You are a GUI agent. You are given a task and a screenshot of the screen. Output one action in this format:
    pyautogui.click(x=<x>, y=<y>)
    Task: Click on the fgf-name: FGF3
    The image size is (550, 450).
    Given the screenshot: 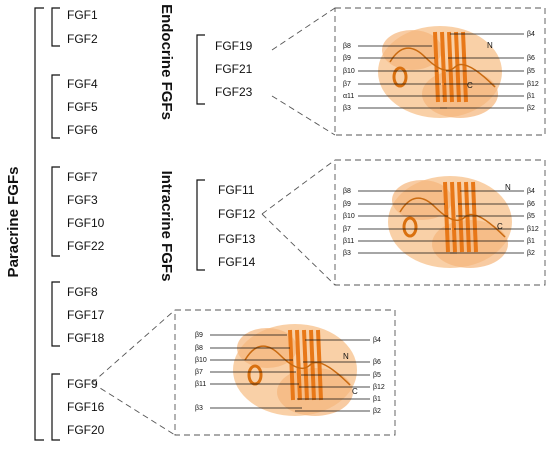 What is the action you would take?
    pyautogui.click(x=82, y=200)
    